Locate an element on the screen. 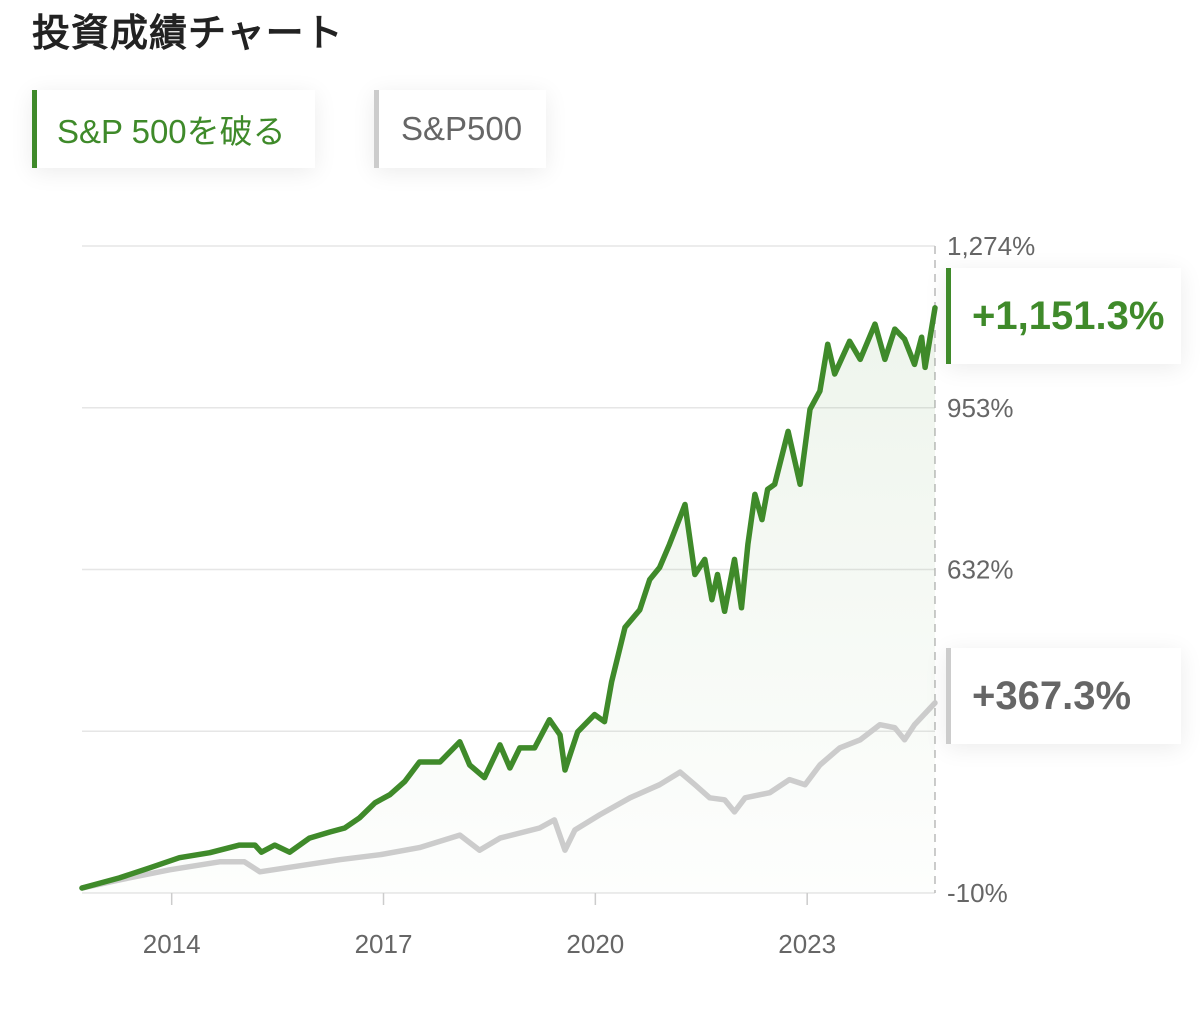  legend-strategy-label: S&P 500を破る is located at coordinates (171, 131).